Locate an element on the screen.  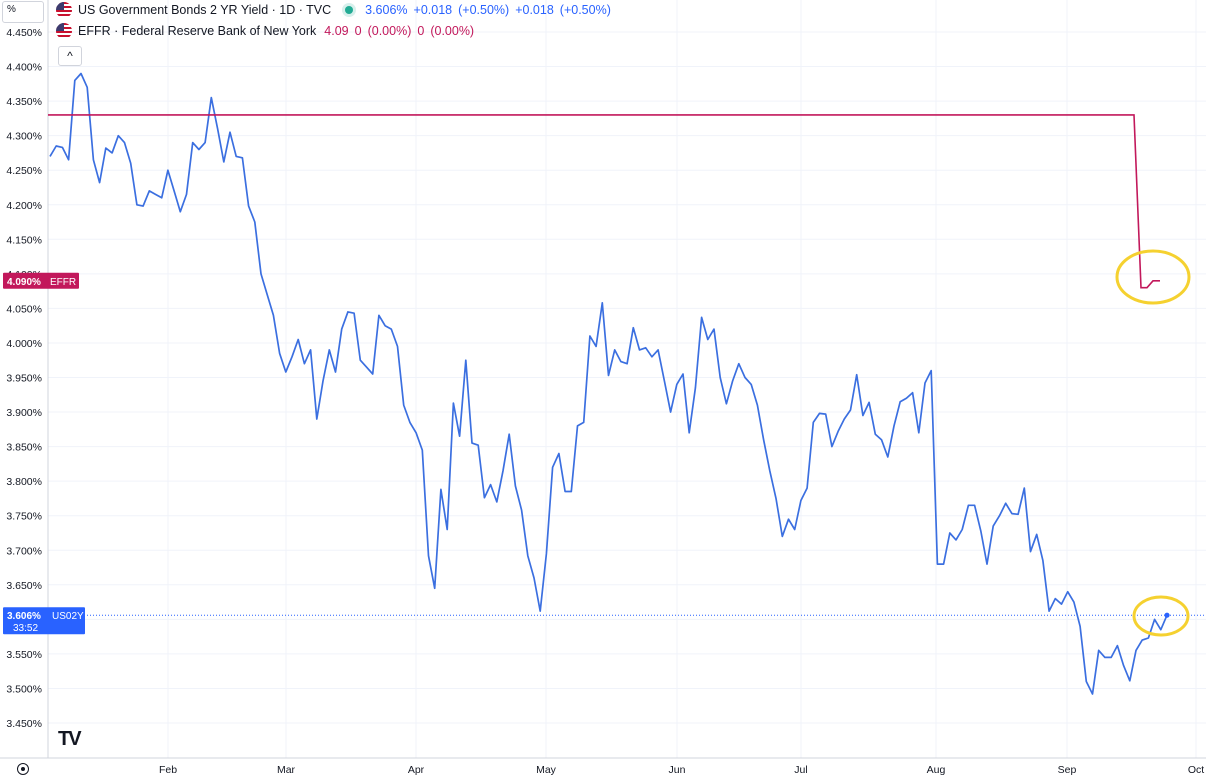
y-tick-label: 4.250% is located at coordinates (24, 171).